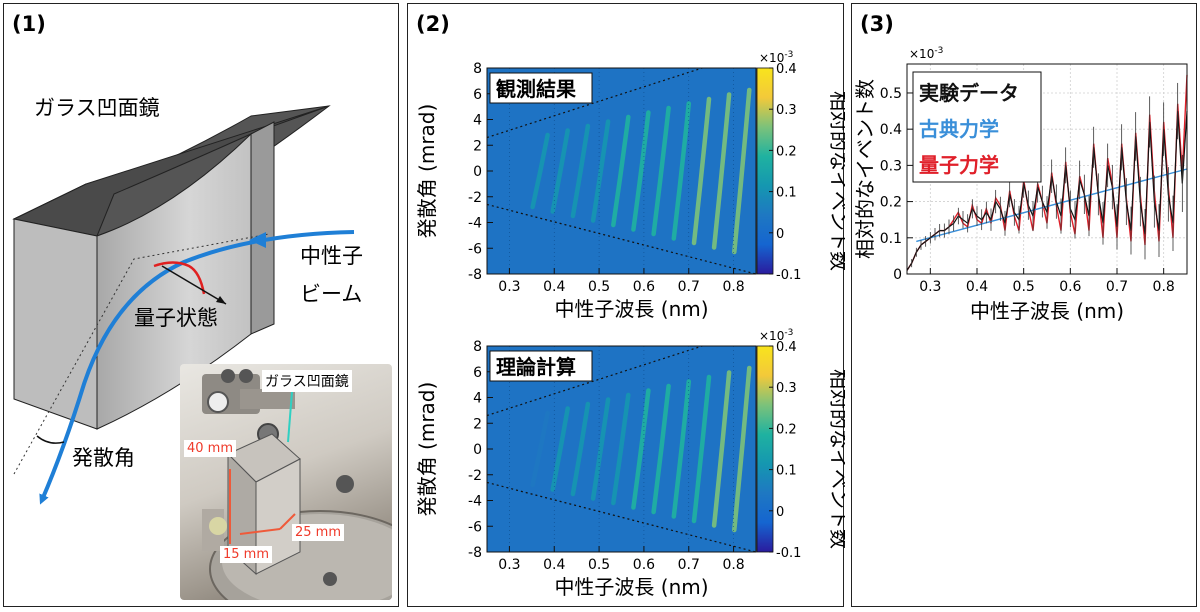 This screenshot has width=1200, height=612. What do you see at coordinates (176, 318) in the screenshot?
I see `quantum-state-label: 量子状態` at bounding box center [176, 318].